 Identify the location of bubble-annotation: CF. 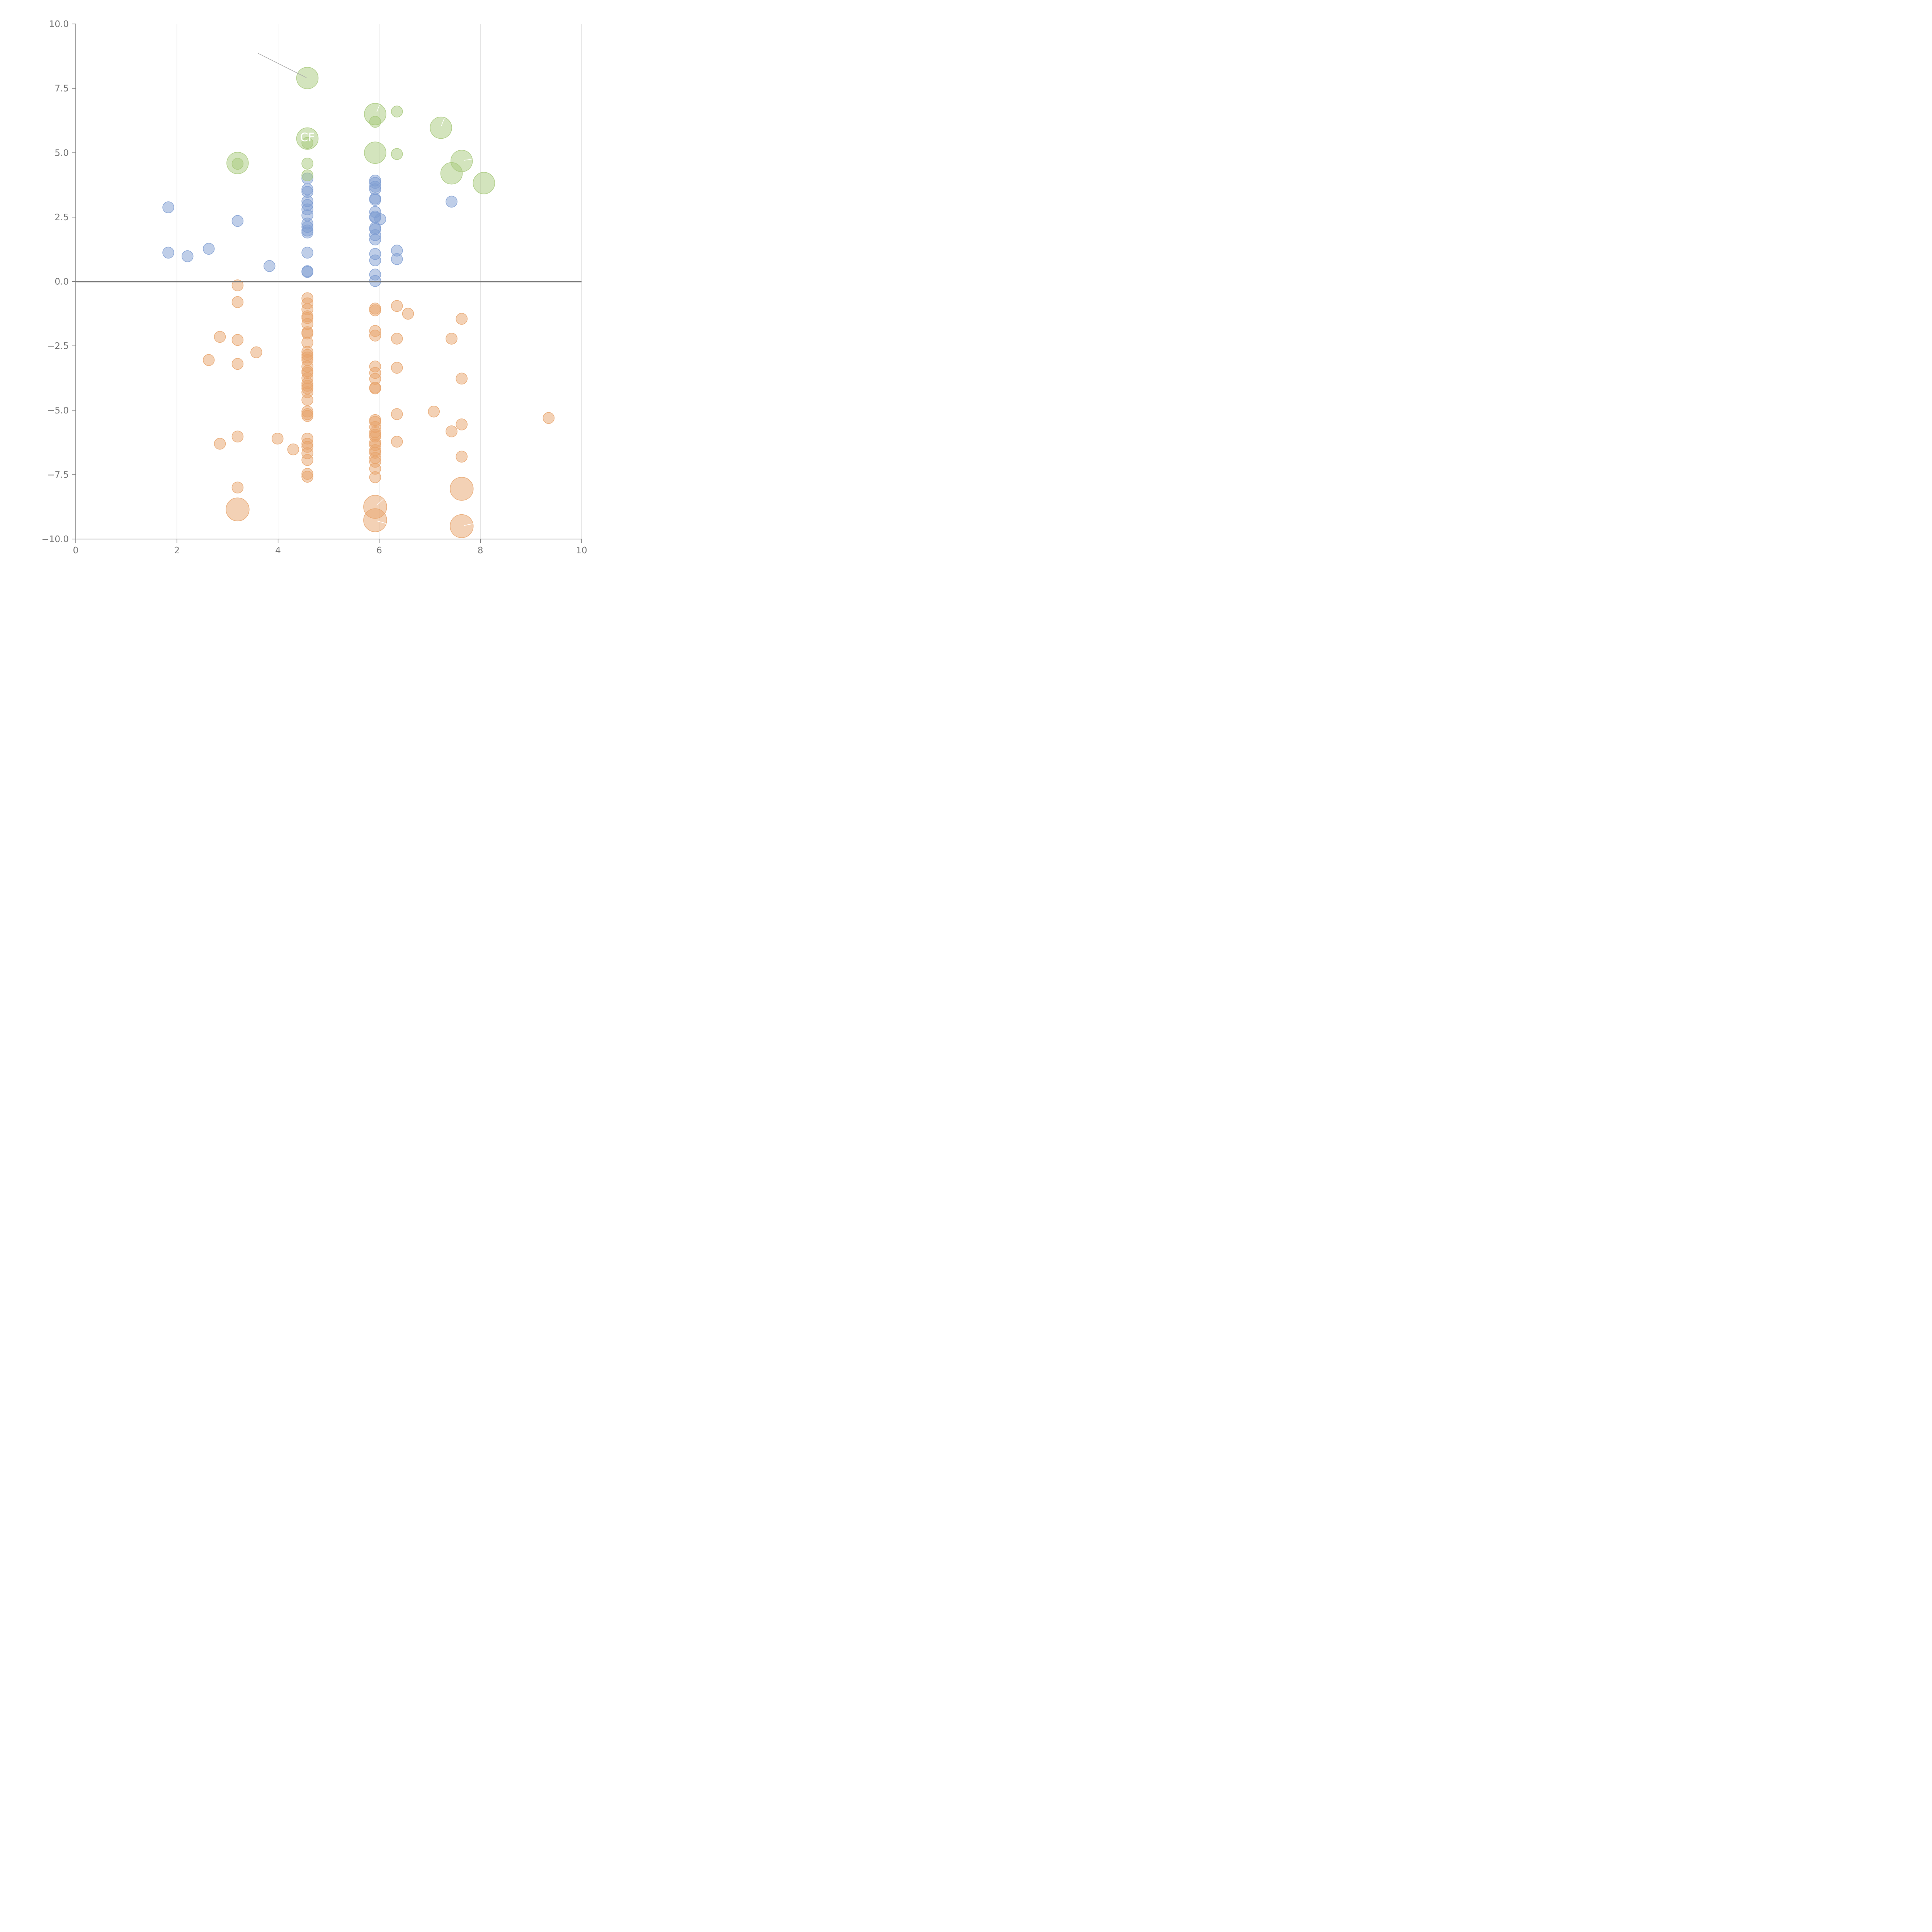
(307, 137).